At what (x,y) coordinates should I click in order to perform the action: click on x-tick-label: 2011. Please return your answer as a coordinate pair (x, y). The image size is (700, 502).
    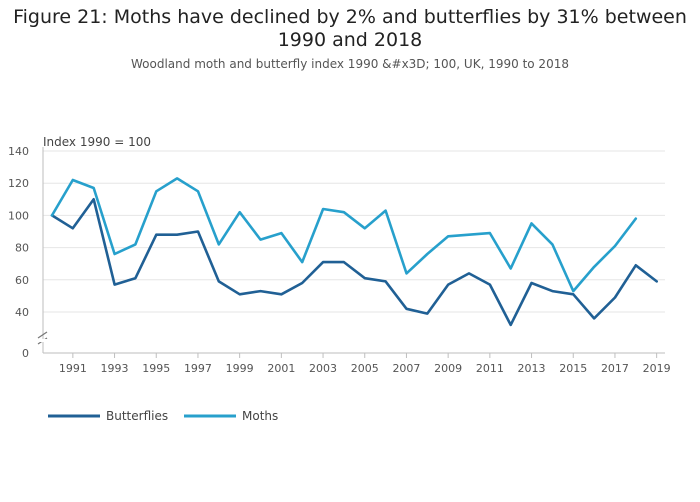
    Looking at the image, I should click on (490, 368).